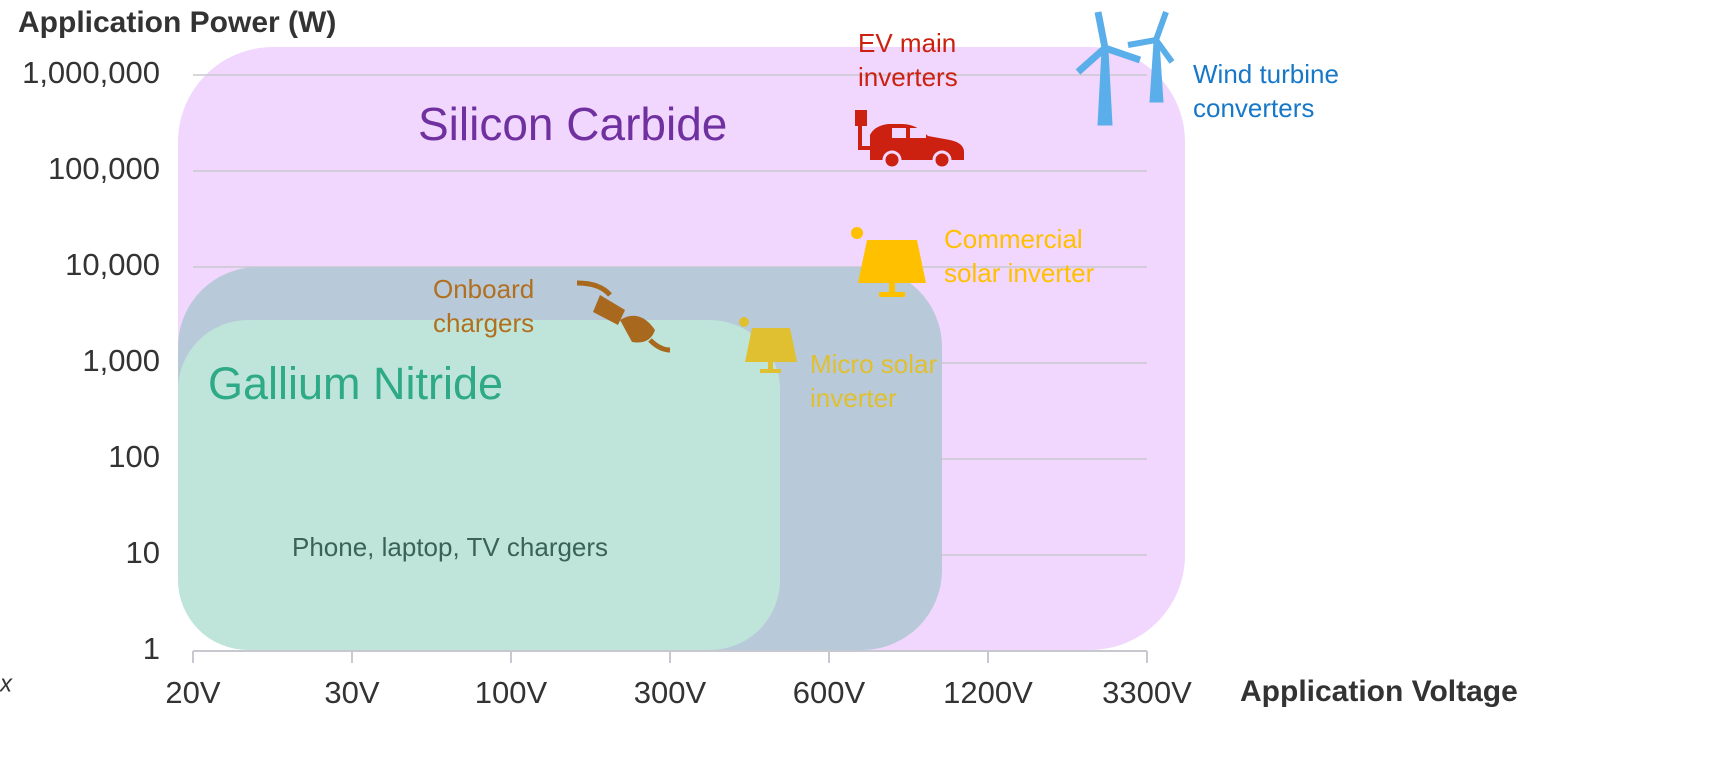  What do you see at coordinates (177, 22) in the screenshot?
I see `y-axis-title: Application Power (W)` at bounding box center [177, 22].